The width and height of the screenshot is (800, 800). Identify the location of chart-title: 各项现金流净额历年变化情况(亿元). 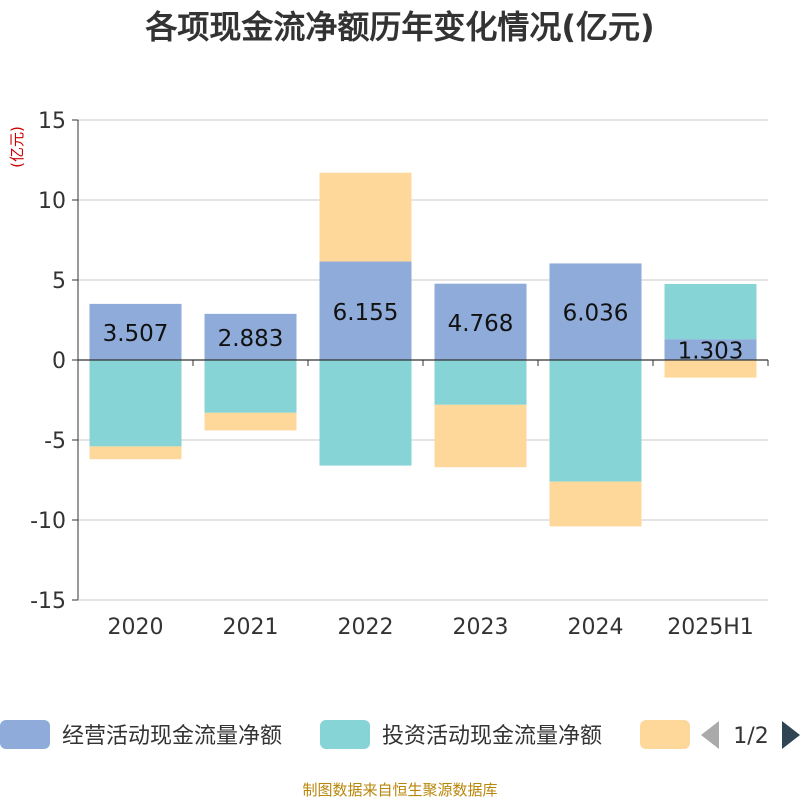
(399, 27).